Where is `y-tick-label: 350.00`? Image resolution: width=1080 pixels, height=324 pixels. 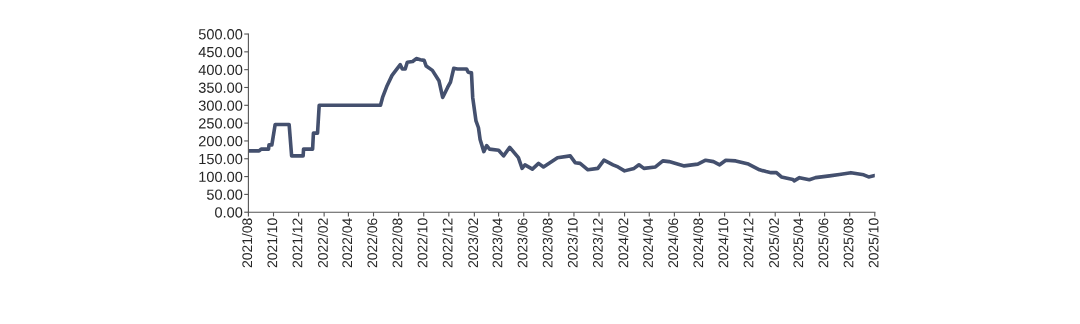
y-tick-label: 350.00 is located at coordinates (220, 87).